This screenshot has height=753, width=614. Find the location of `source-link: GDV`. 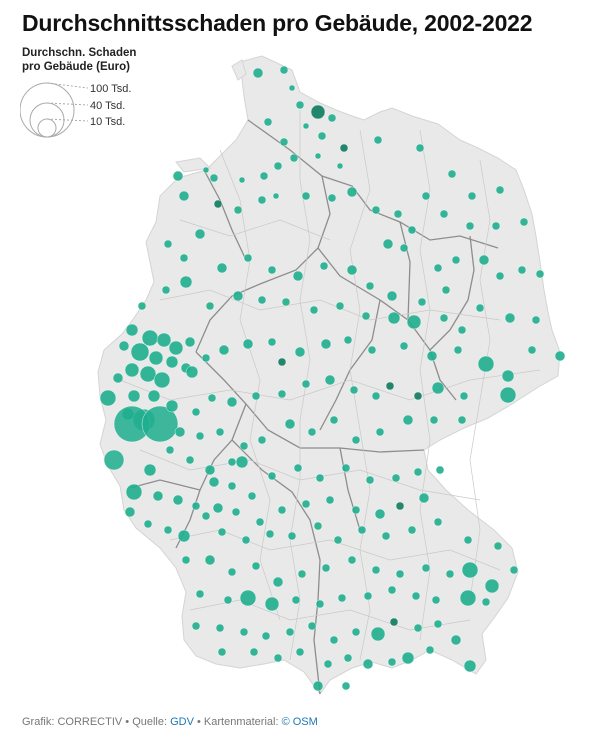

source-link: GDV is located at coordinates (182, 722).